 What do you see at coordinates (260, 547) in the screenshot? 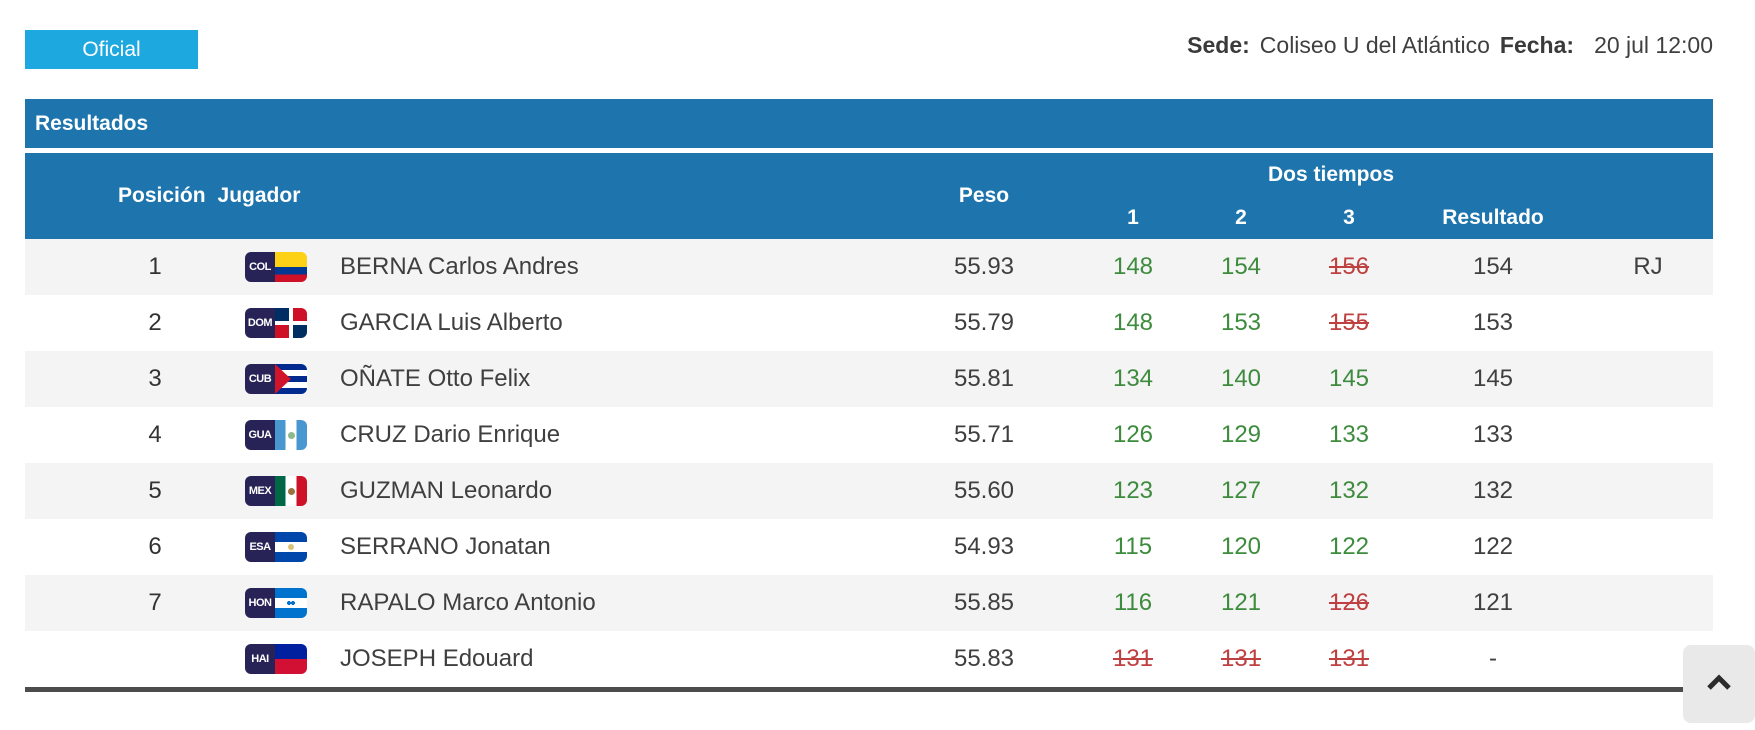
I see `country-code: ESA` at bounding box center [260, 547].